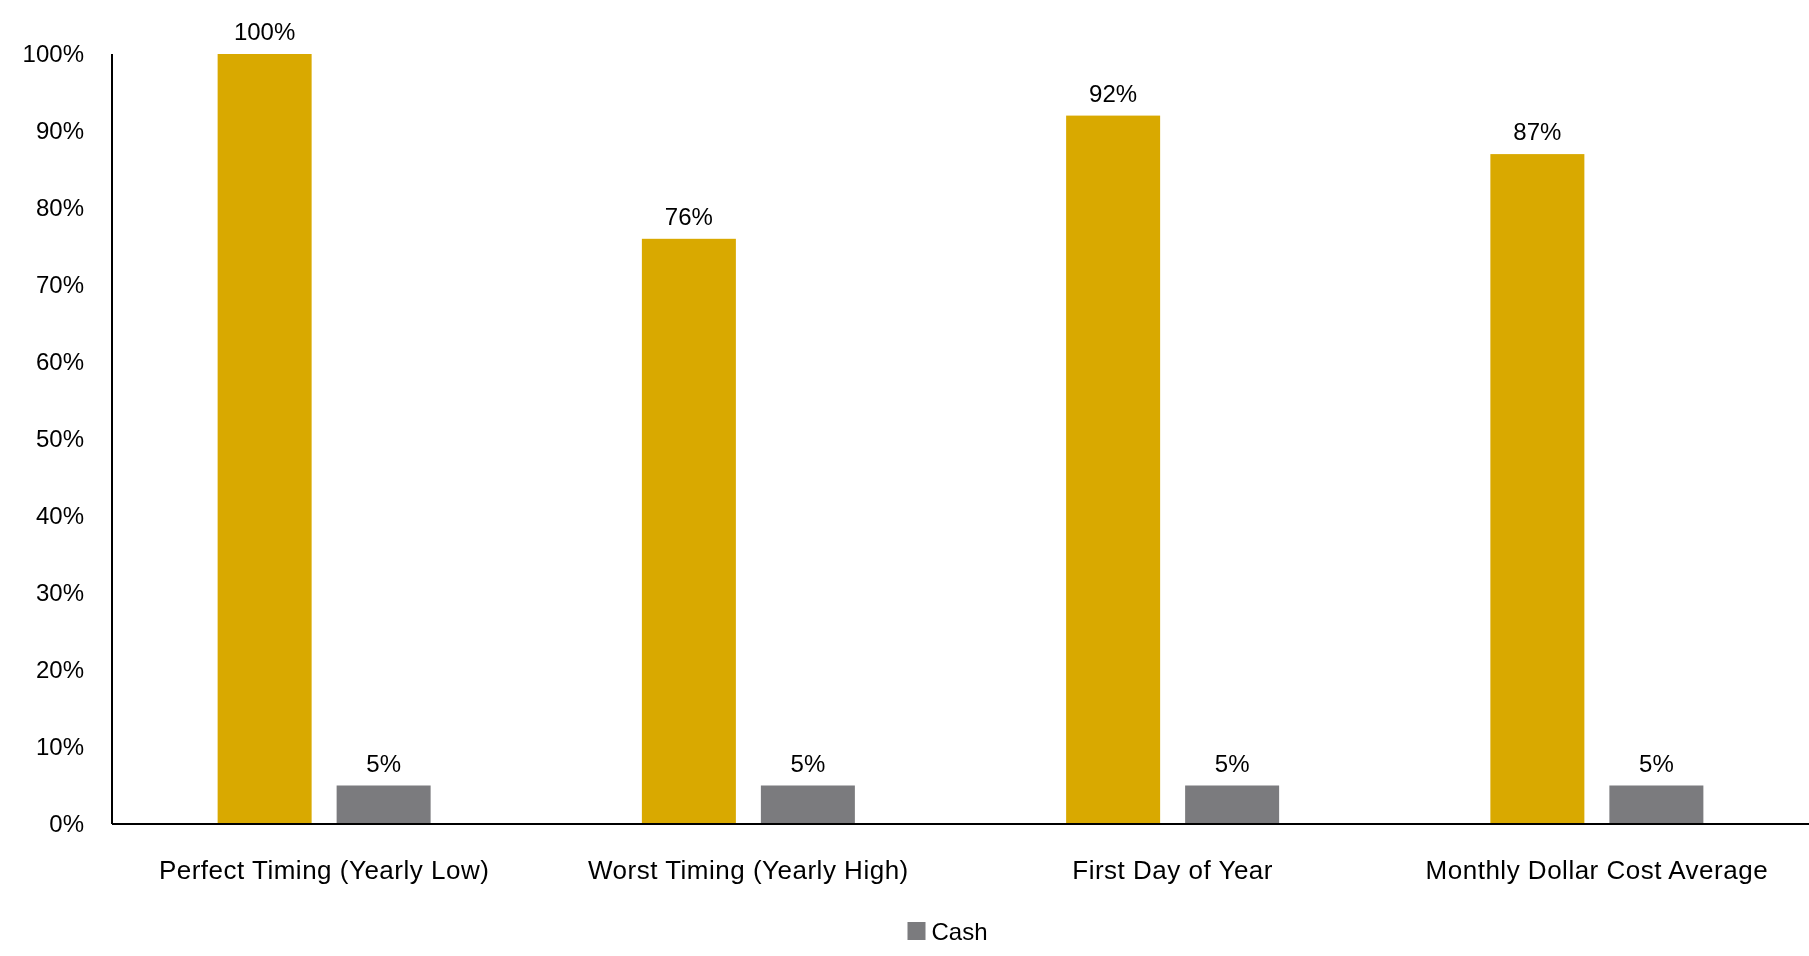 This screenshot has height=956, width=1809. What do you see at coordinates (59, 670) in the screenshot?
I see `y-tick-label: 20%` at bounding box center [59, 670].